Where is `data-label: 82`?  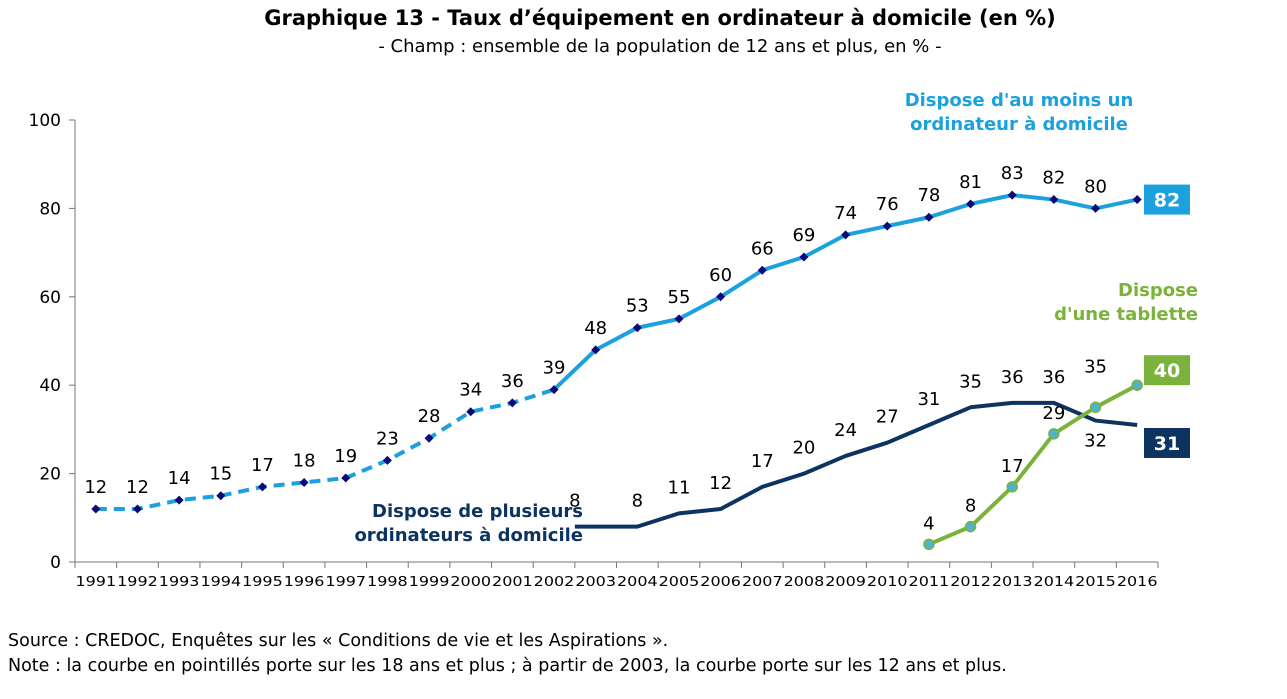
data-label: 82 is located at coordinates (1053, 178).